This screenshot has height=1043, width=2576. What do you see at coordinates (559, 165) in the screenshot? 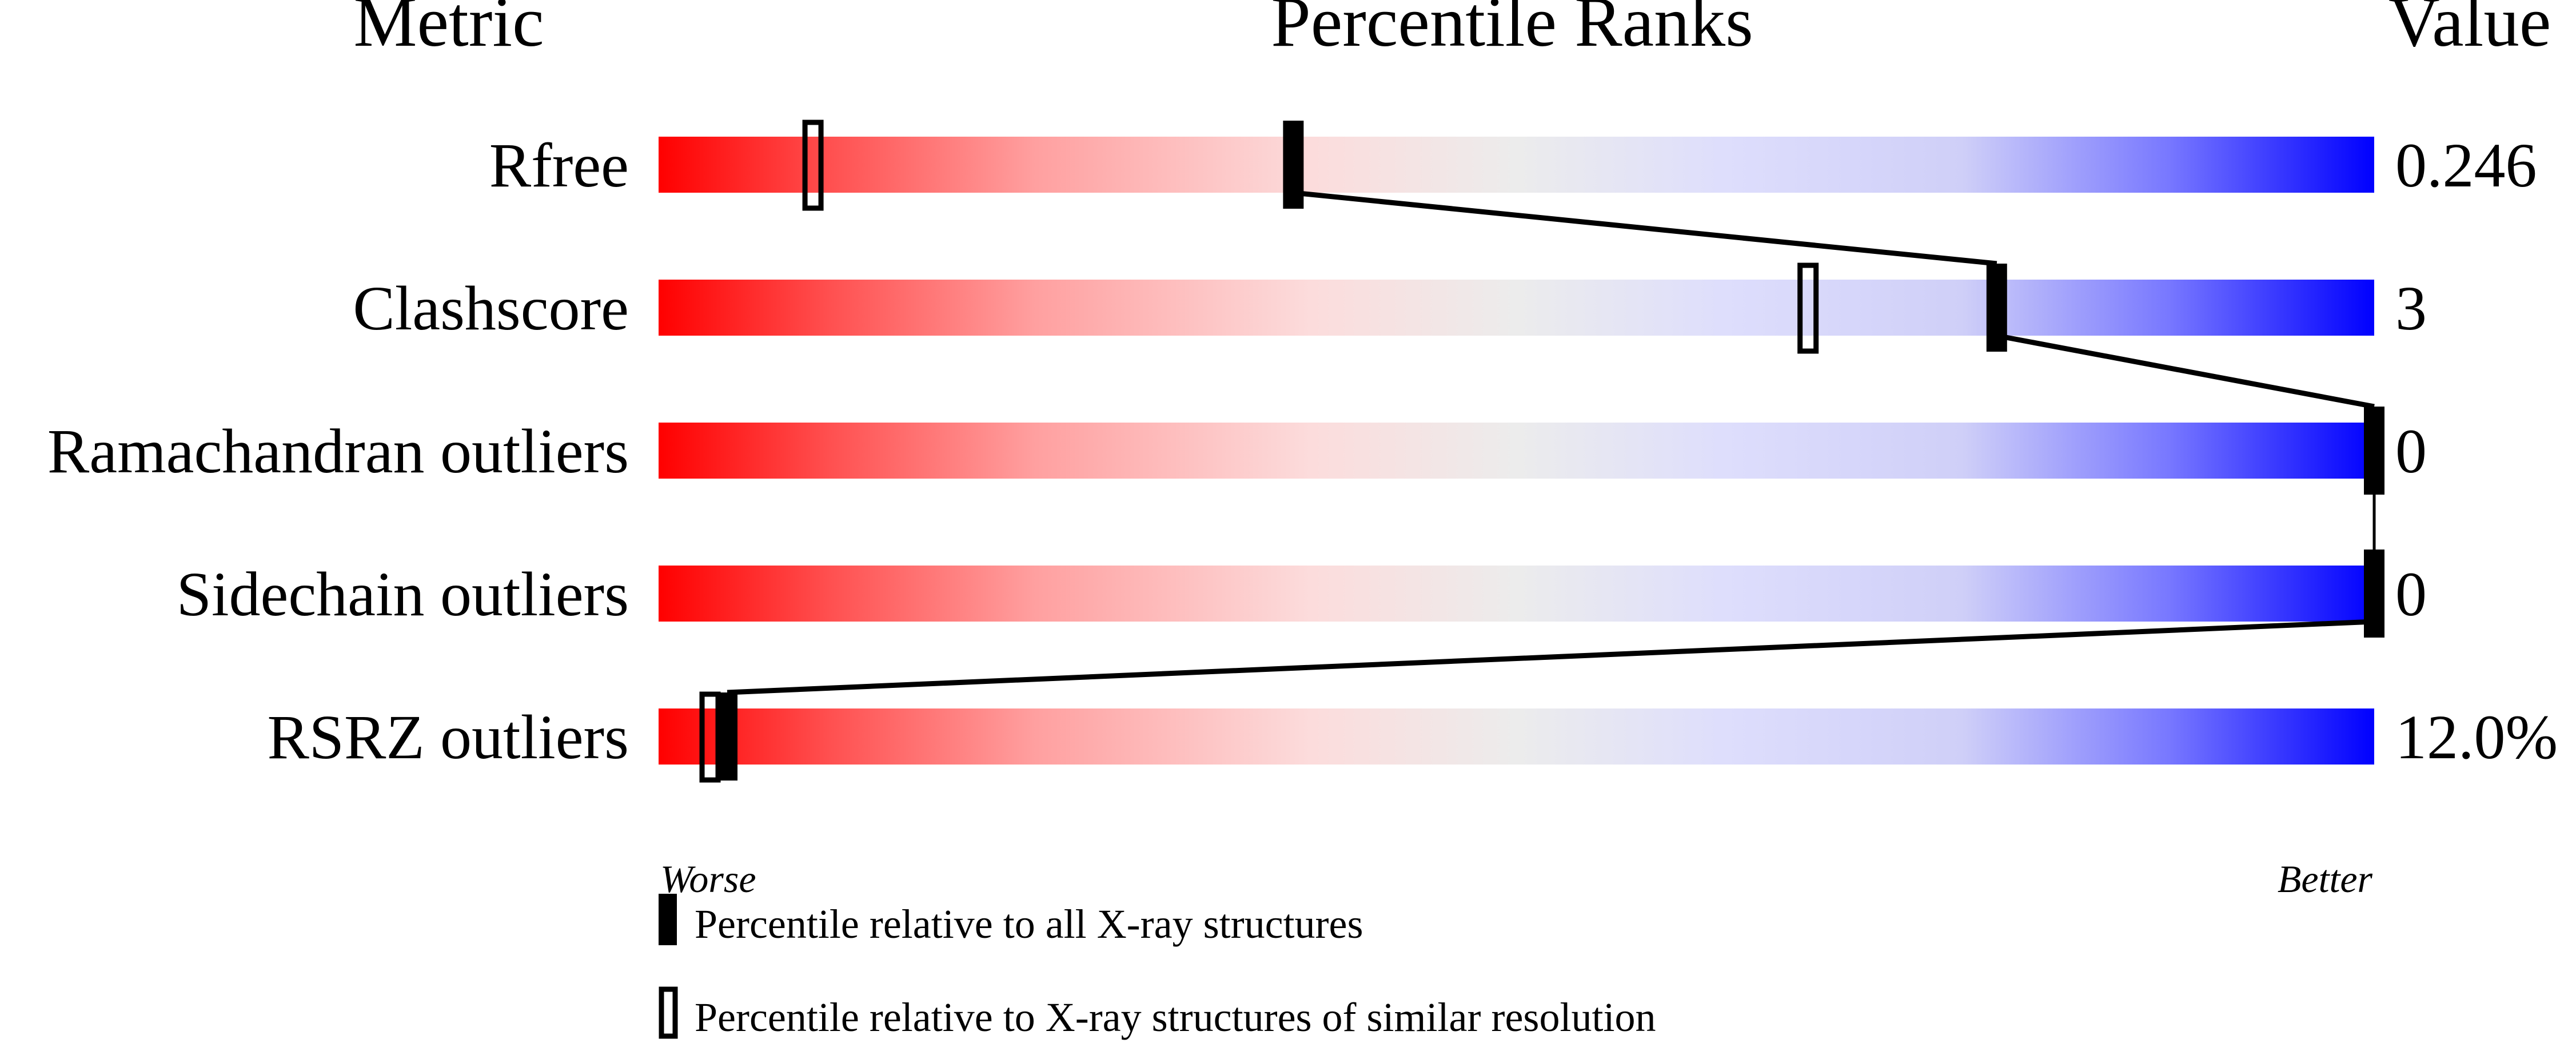
I see `metric-label: Rfree` at bounding box center [559, 165].